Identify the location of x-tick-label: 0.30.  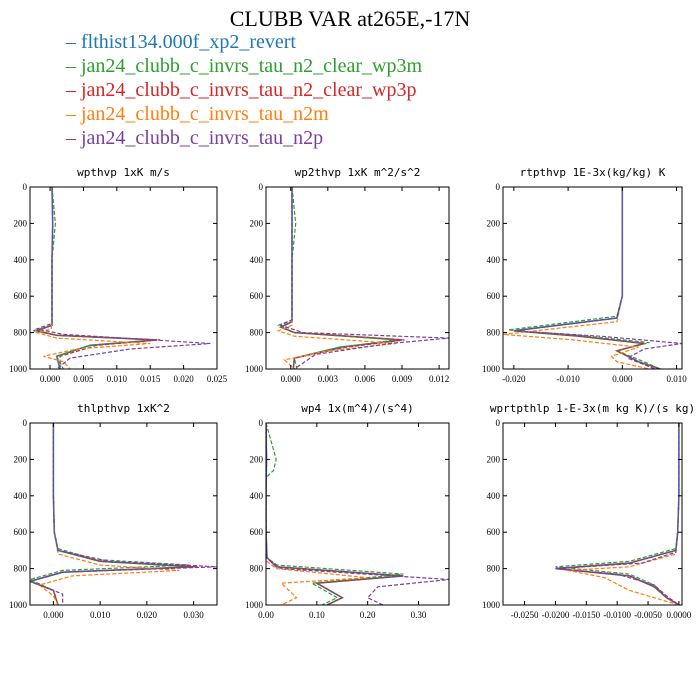
(419, 615).